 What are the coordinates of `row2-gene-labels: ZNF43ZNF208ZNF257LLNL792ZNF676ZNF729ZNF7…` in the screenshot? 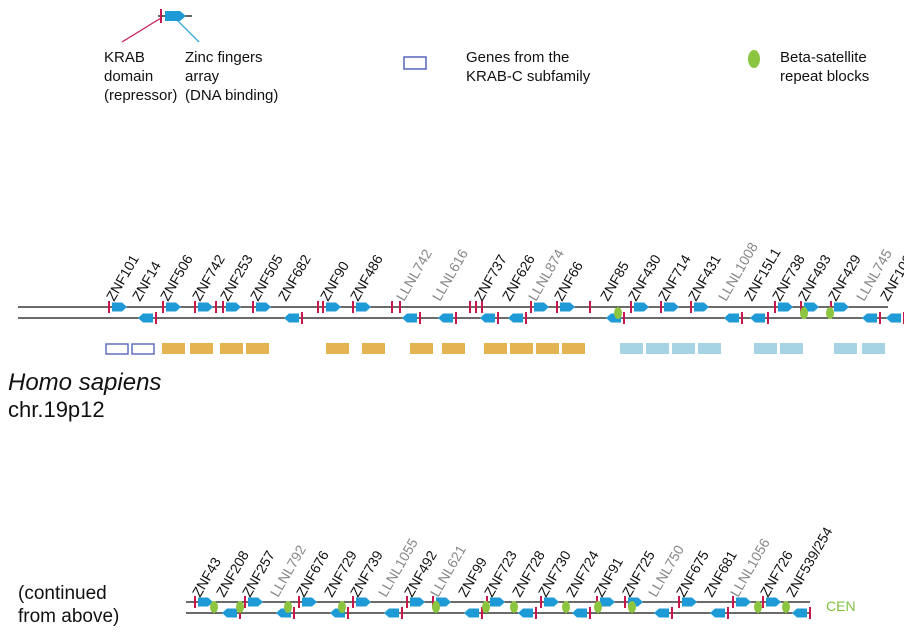 It's located at (512, 562).